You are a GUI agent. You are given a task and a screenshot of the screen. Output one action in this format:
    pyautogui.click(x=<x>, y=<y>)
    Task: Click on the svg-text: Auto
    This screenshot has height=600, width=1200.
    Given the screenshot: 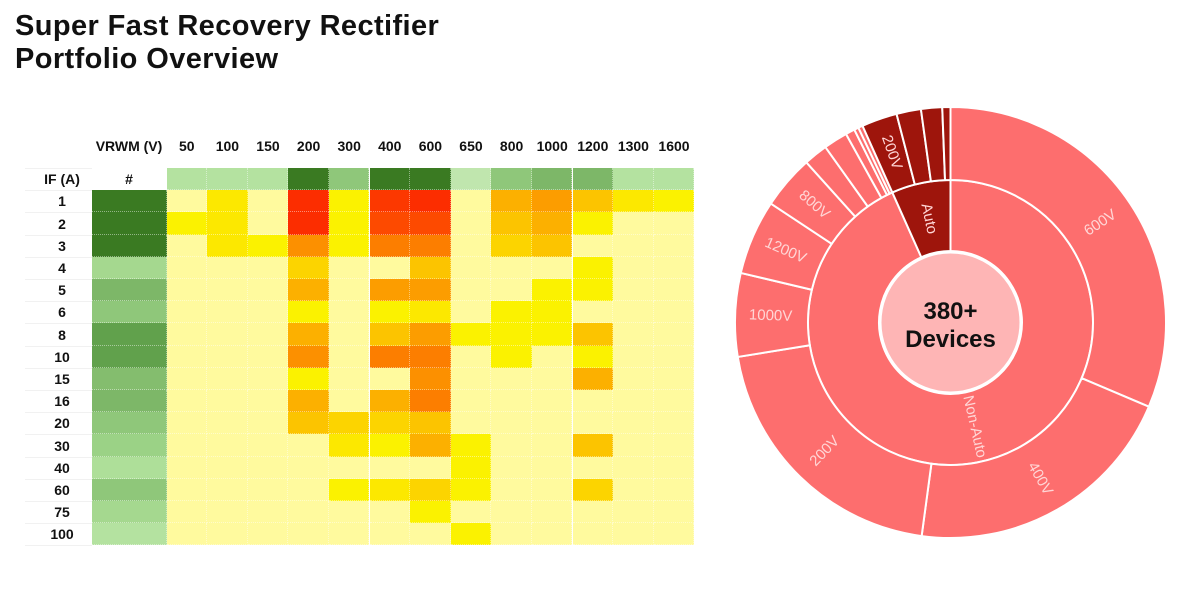 What is the action you would take?
    pyautogui.click(x=928, y=219)
    